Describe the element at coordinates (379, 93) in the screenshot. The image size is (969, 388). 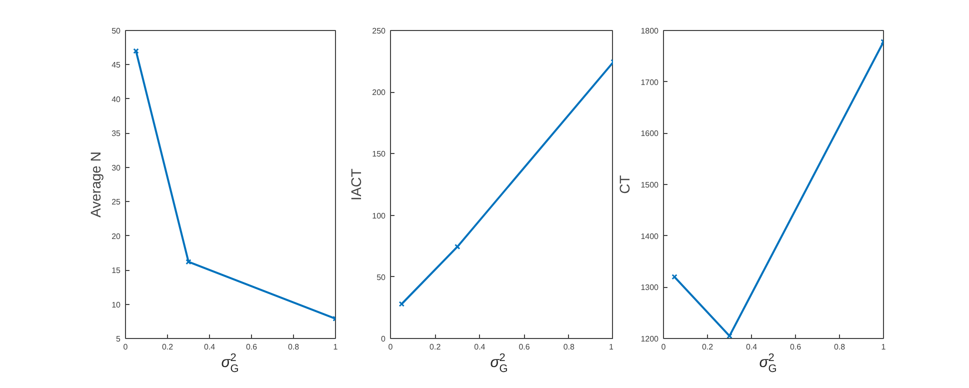
I see `y-tick-label: 200` at that location.